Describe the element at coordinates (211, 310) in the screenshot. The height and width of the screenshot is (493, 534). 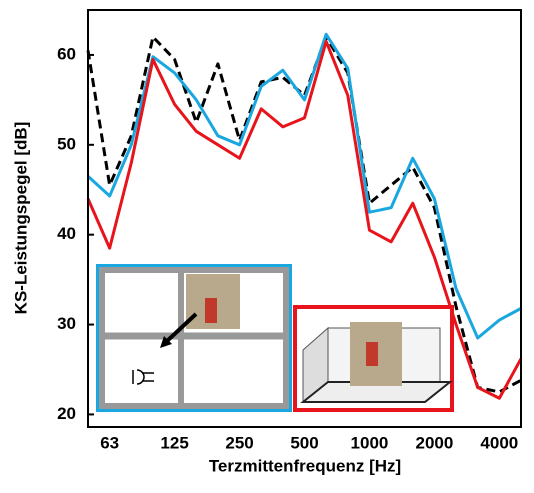
I see `inset-pump` at that location.